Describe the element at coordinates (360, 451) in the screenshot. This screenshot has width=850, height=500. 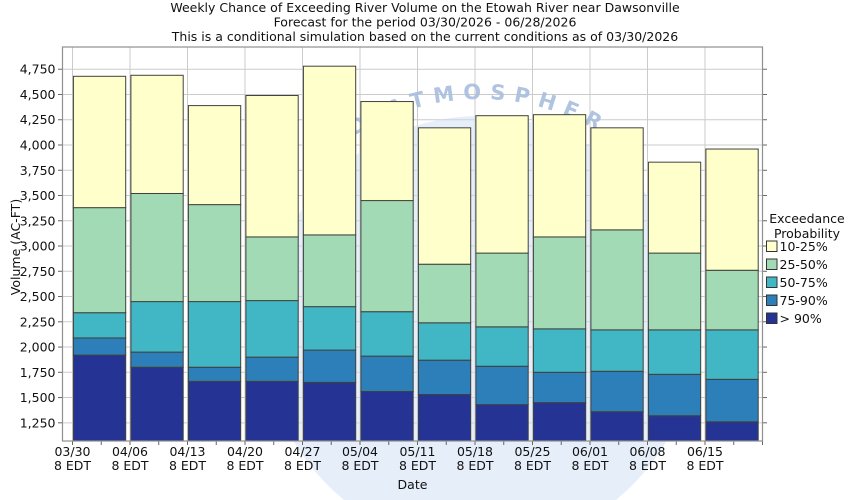
I see `x-tick-label: 05/04` at that location.